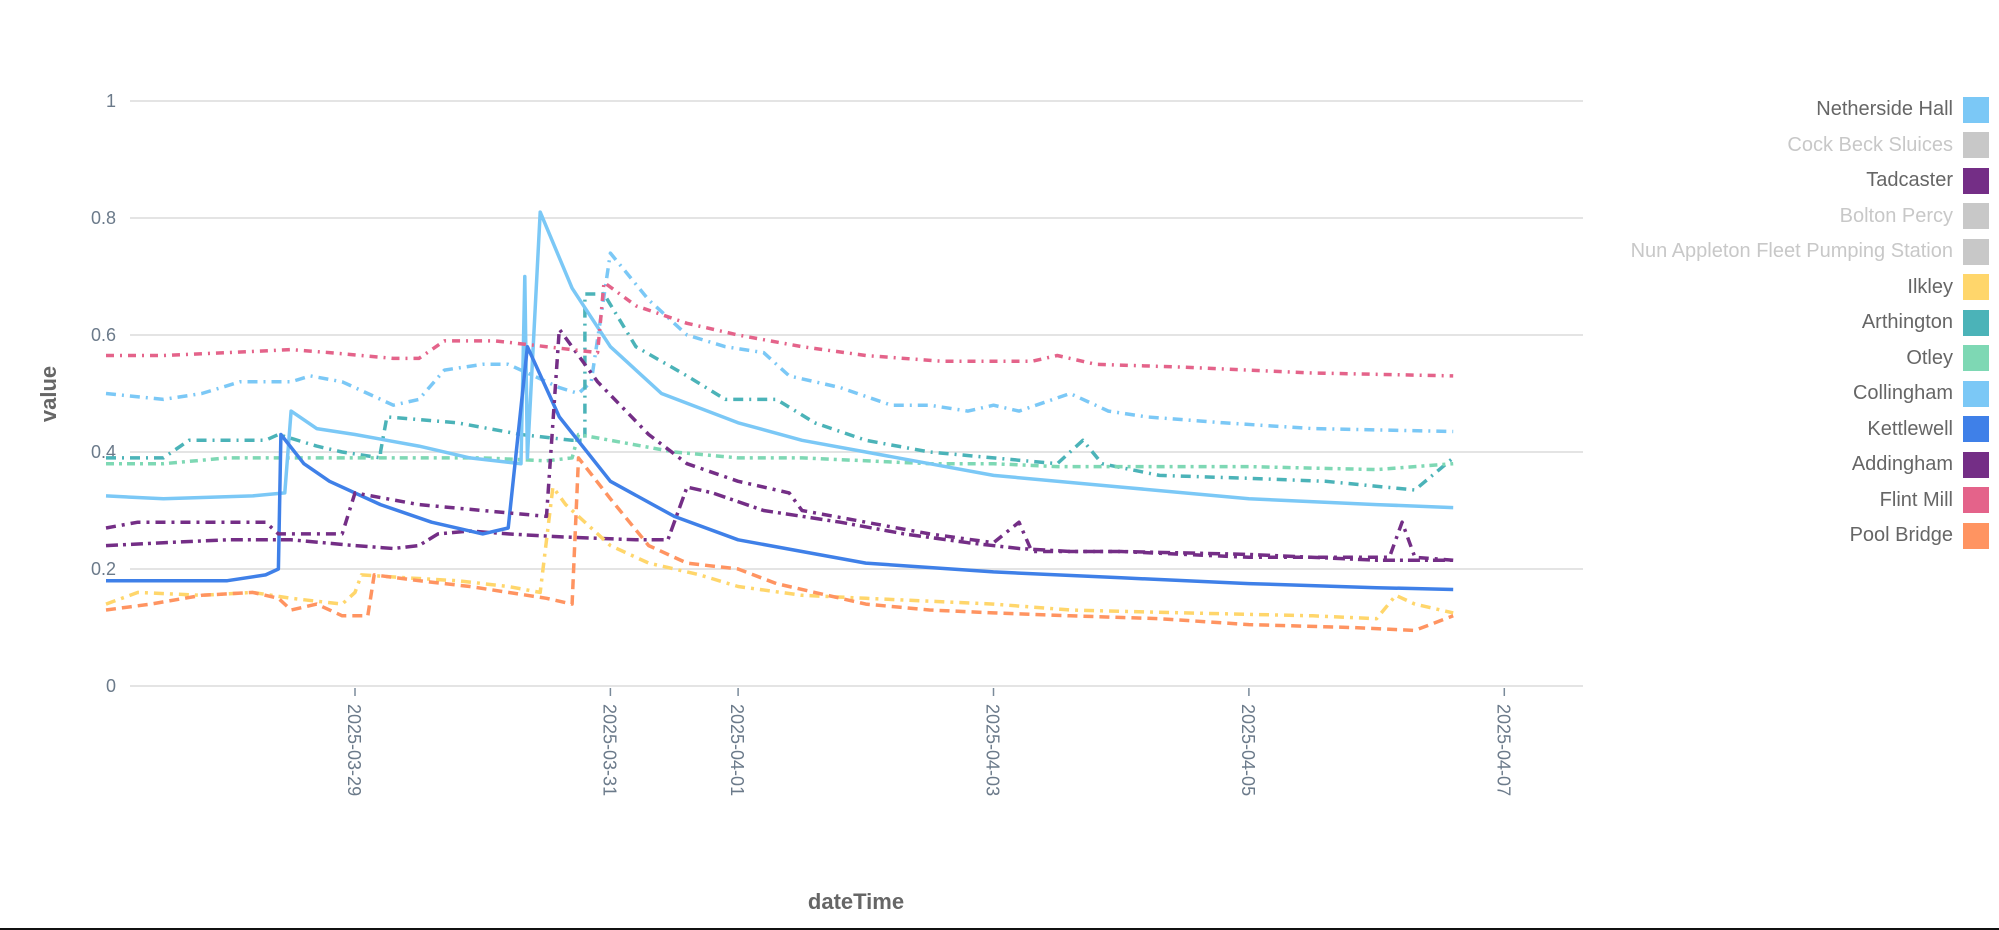  I want to click on bottom-border, so click(999, 929).